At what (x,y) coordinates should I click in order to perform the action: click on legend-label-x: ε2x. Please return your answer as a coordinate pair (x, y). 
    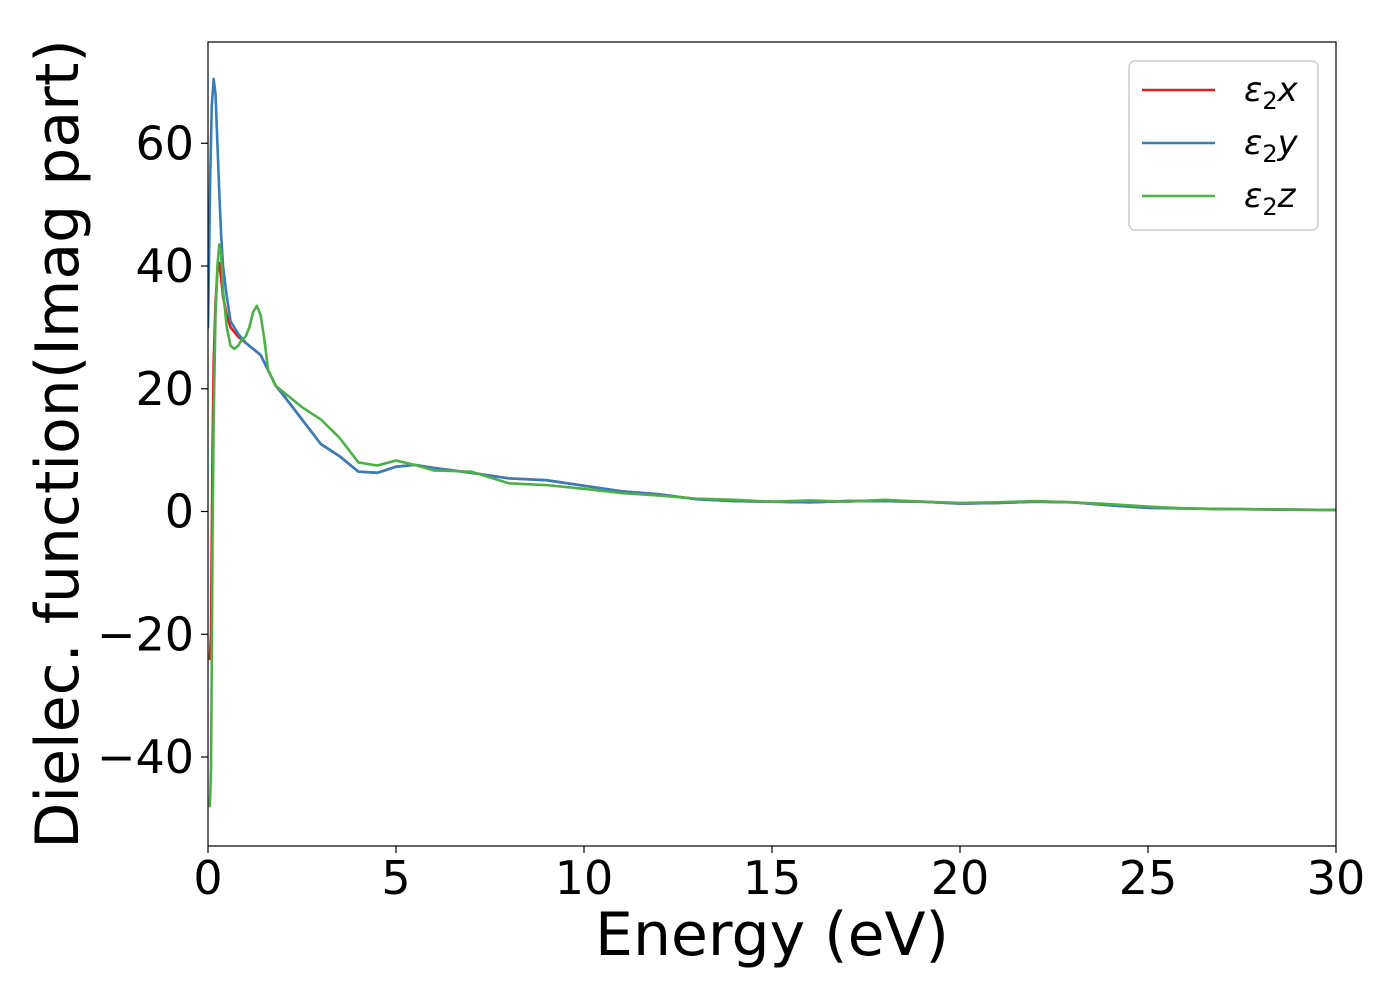
    Looking at the image, I should click on (1271, 92).